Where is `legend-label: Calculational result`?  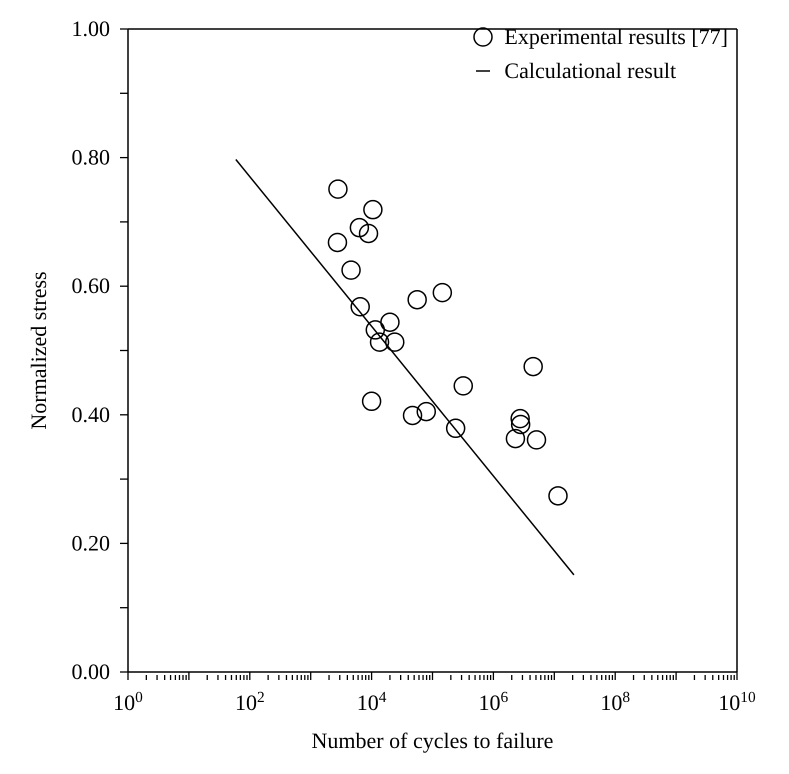
legend-label: Calculational result is located at coordinates (590, 71).